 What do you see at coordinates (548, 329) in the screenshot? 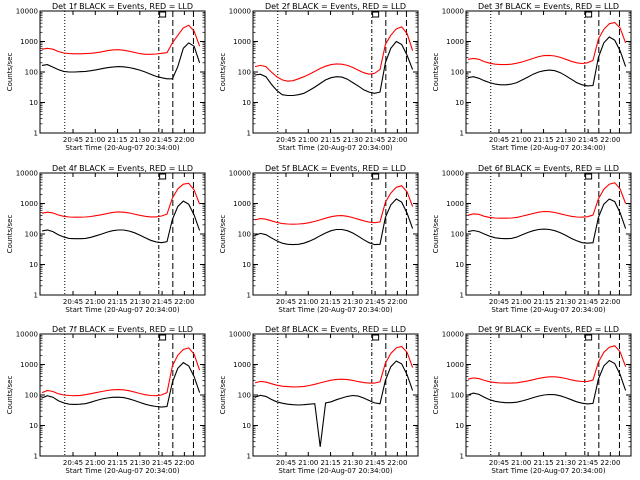
I see `panel-title: Det 9f BLACK = Events, RED = LLD` at bounding box center [548, 329].